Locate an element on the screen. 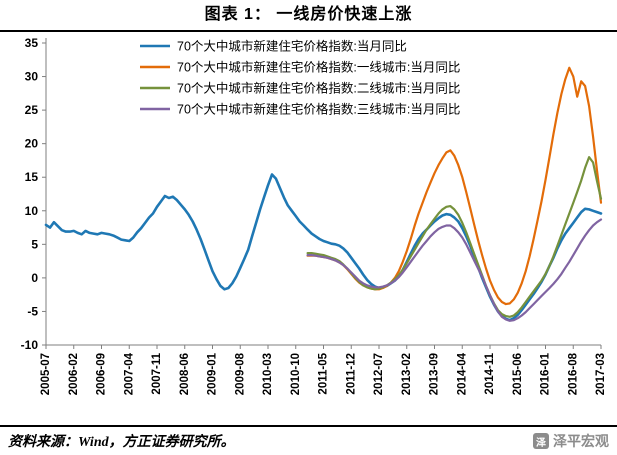 The image size is (617, 455). legend-label-1: 70个大中城市新建住宅价格指数:一线城市:当月同比 is located at coordinates (318, 67).